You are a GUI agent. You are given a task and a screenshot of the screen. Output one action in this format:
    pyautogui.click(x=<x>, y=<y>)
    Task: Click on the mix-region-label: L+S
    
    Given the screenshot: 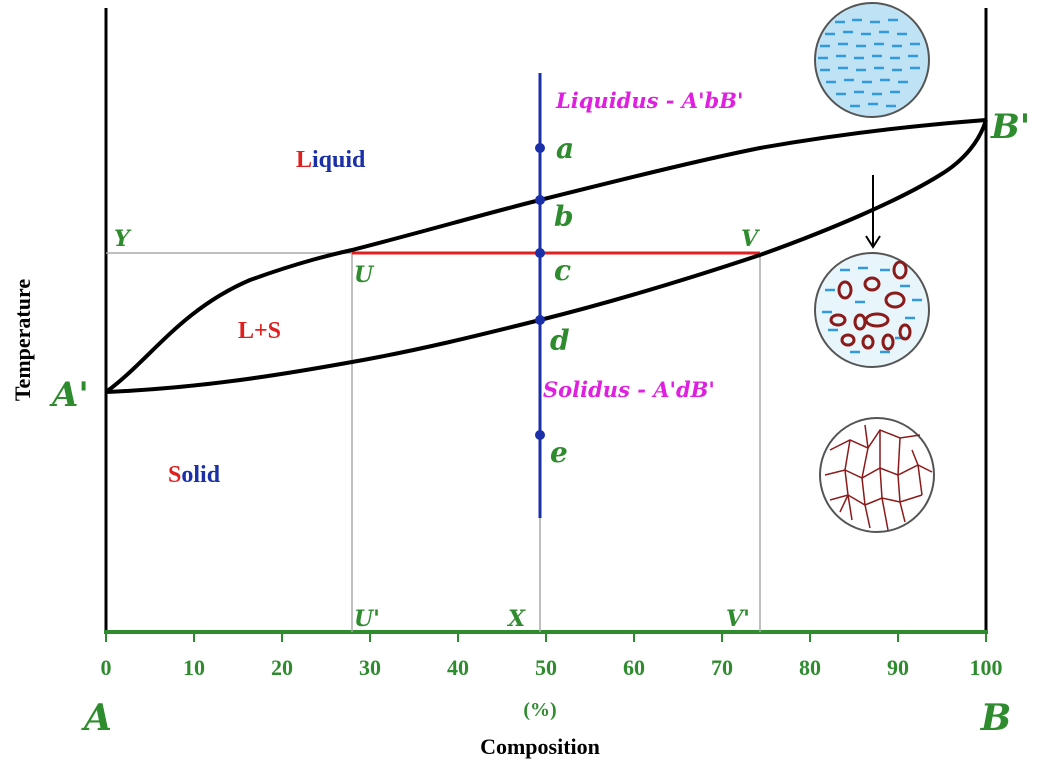 What is the action you would take?
    pyautogui.click(x=259, y=331)
    